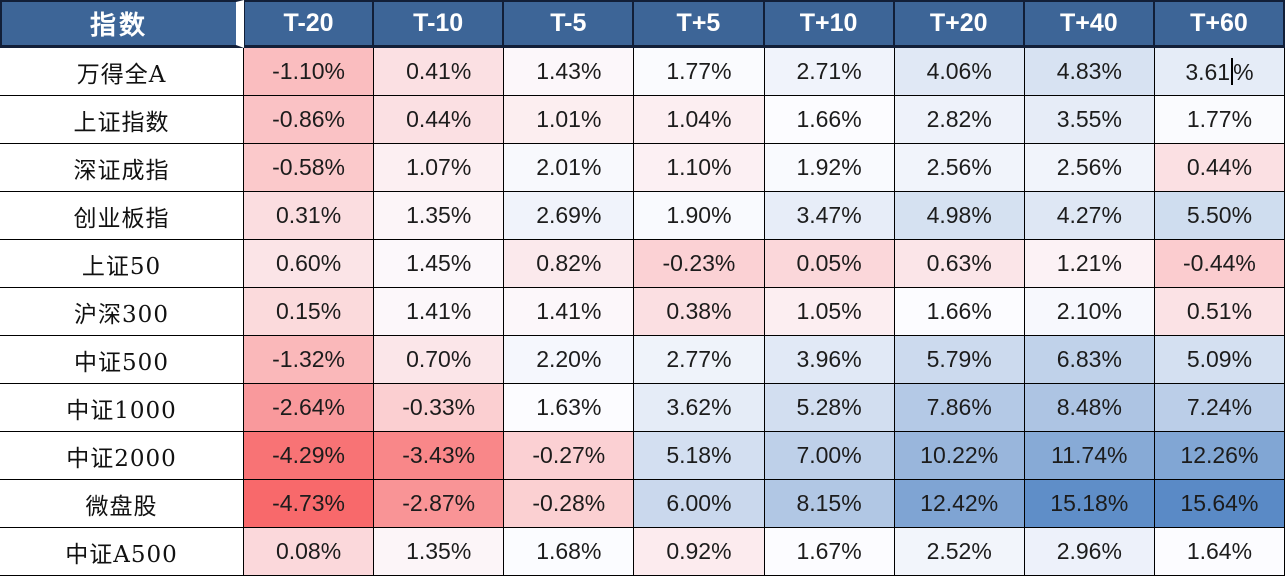  I want to click on value-cell: 2.71%, so click(829, 72).